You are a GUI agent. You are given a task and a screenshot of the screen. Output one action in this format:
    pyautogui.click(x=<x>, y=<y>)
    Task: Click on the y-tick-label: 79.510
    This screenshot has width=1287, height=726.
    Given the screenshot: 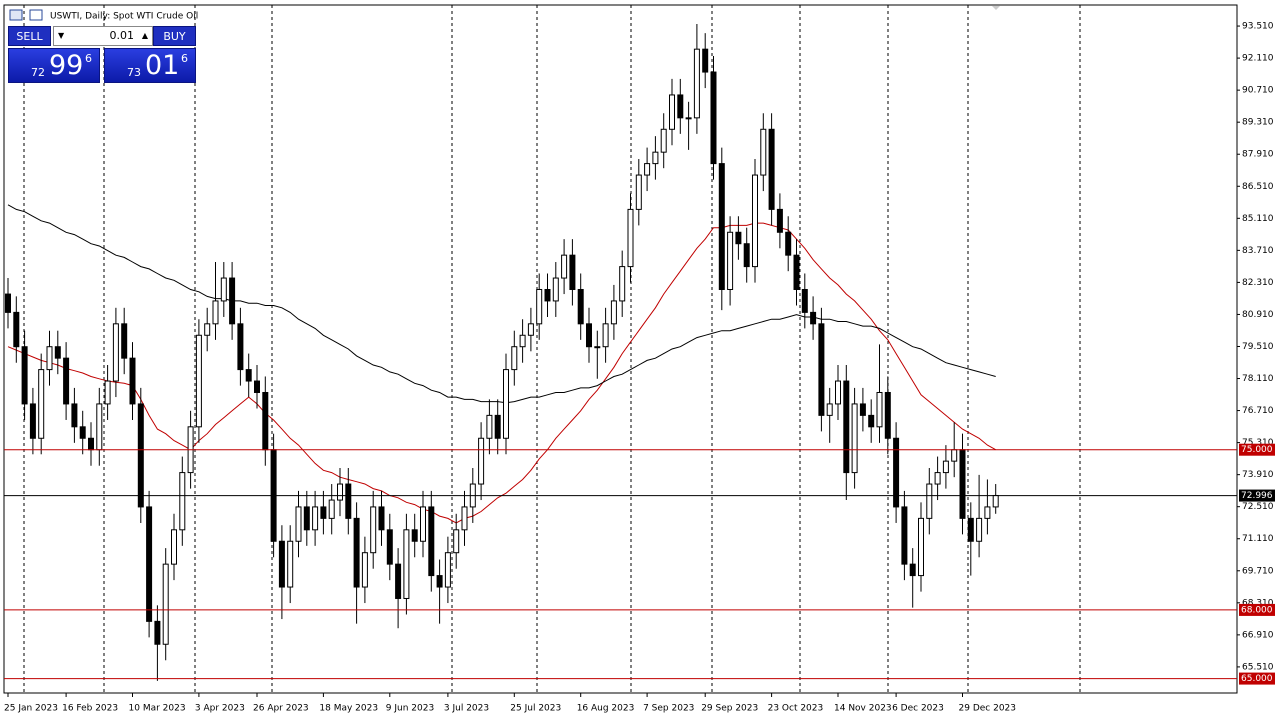 What is the action you would take?
    pyautogui.click(x=1258, y=347)
    